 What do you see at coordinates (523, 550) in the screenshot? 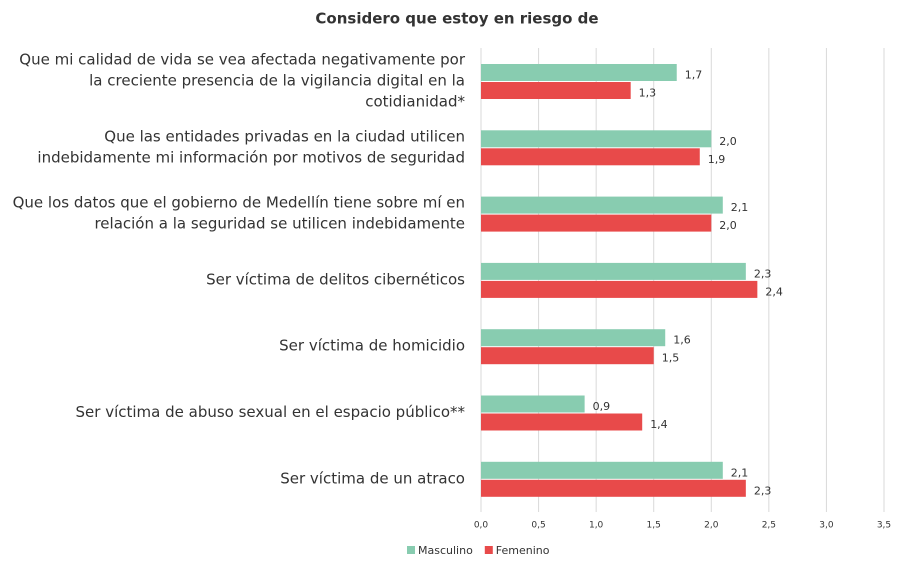
I see `legend-label: Femenino` at bounding box center [523, 550].